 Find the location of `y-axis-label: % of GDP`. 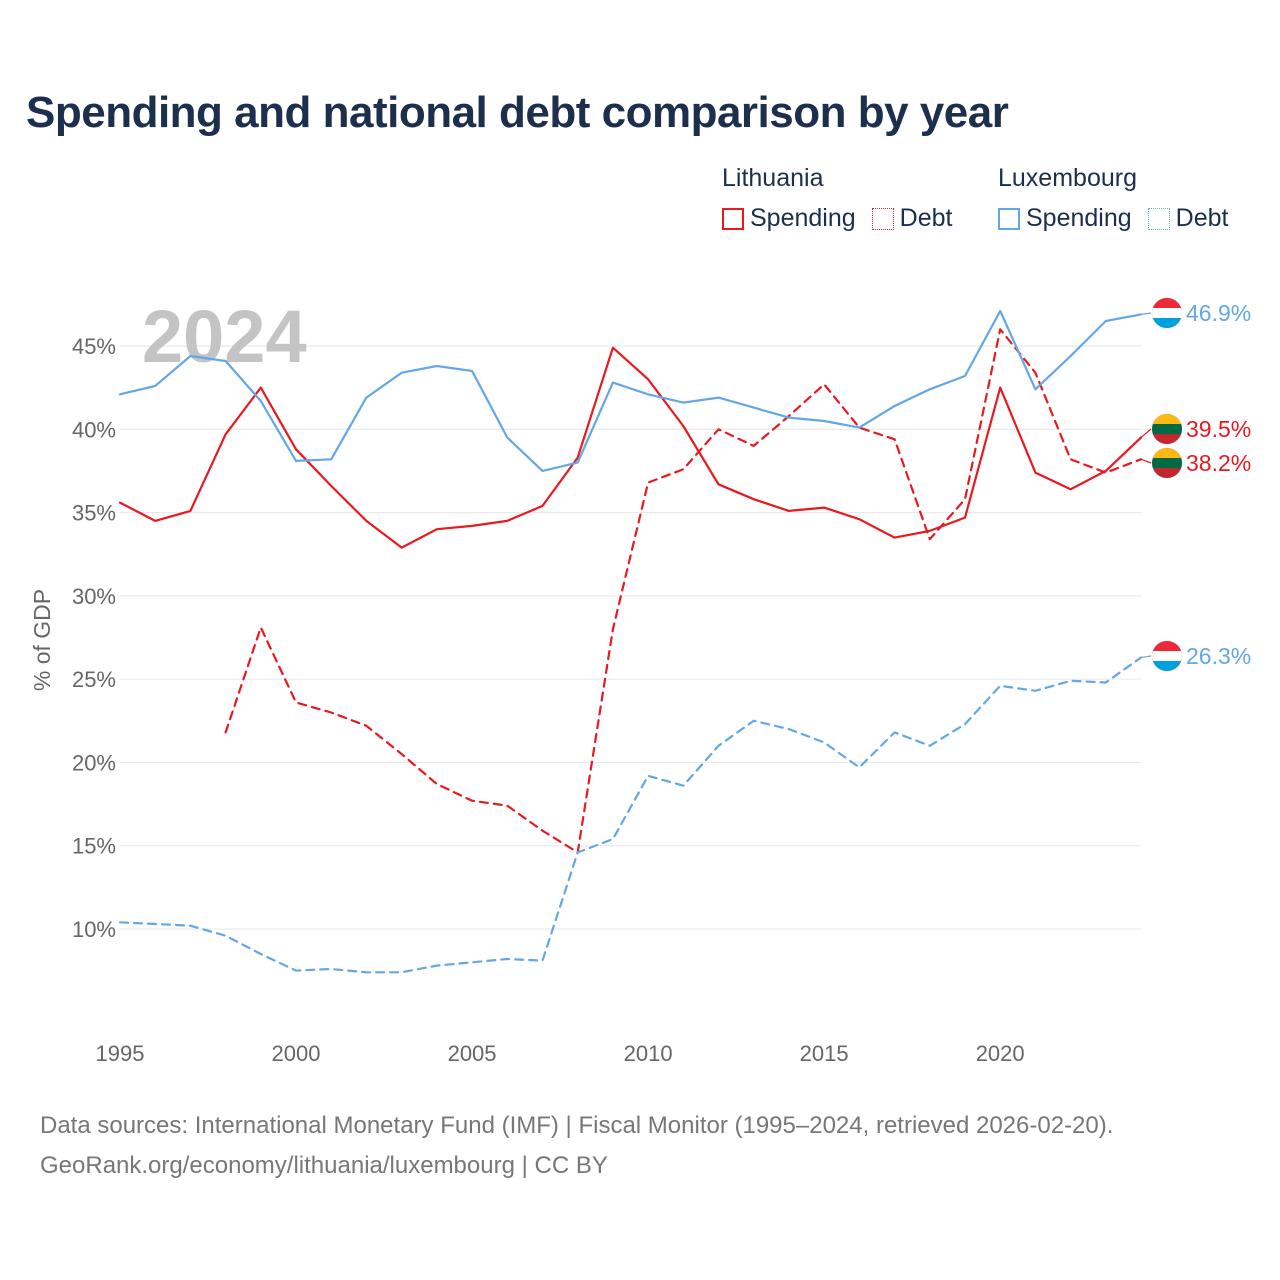

y-axis-label: % of GDP is located at coordinates (42, 640).